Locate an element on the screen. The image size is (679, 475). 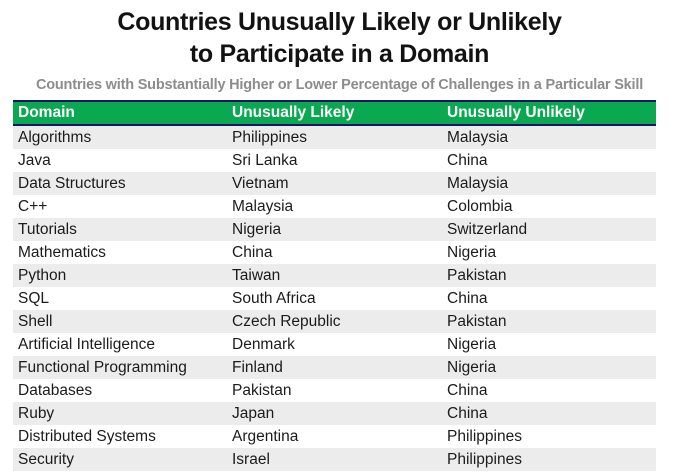
domain-cell: Java is located at coordinates (34, 160).